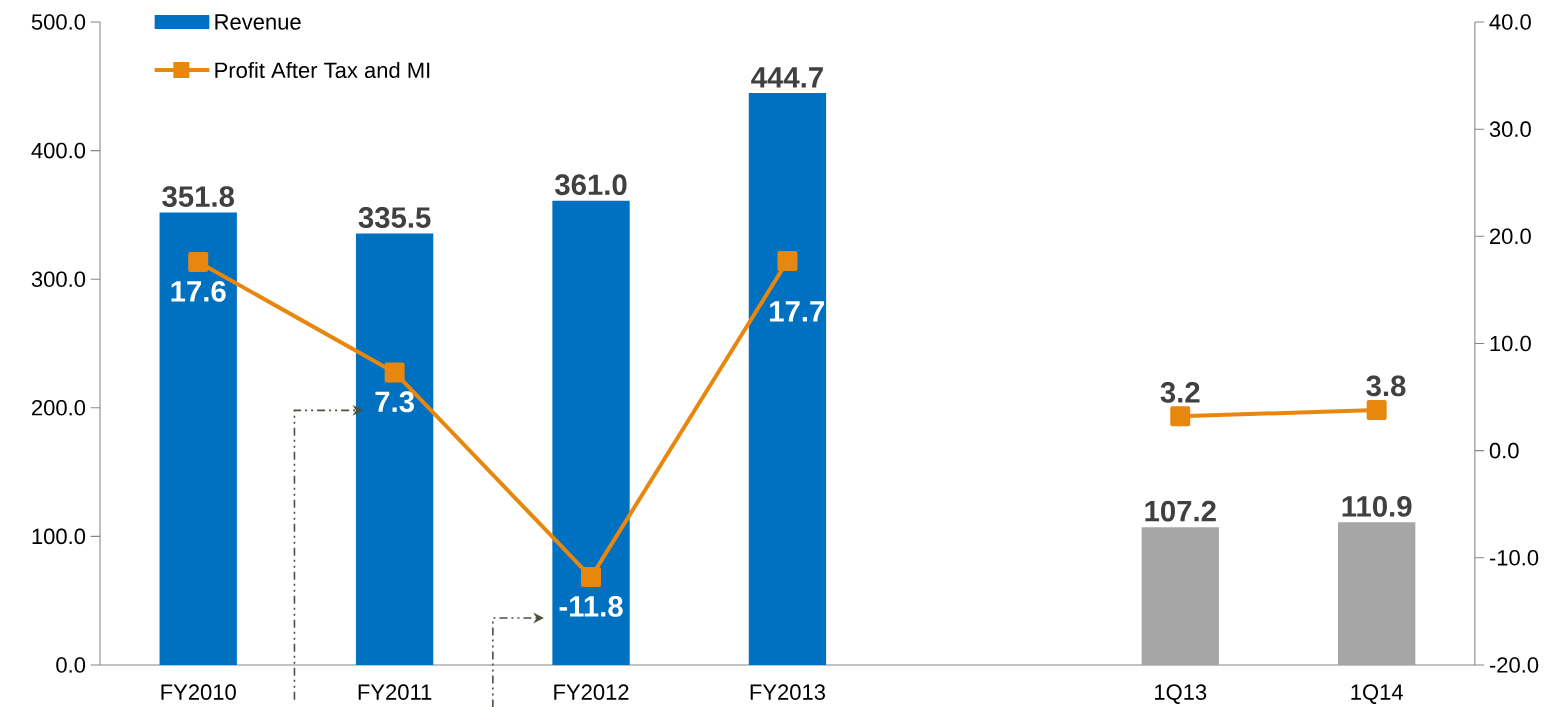  I want to click on x-tick-label: FY2011, so click(395, 692).